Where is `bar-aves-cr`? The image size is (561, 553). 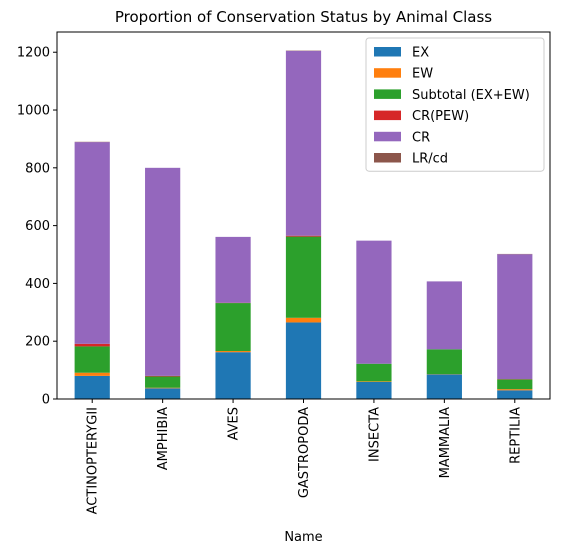
bar-aves-cr is located at coordinates (232, 270).